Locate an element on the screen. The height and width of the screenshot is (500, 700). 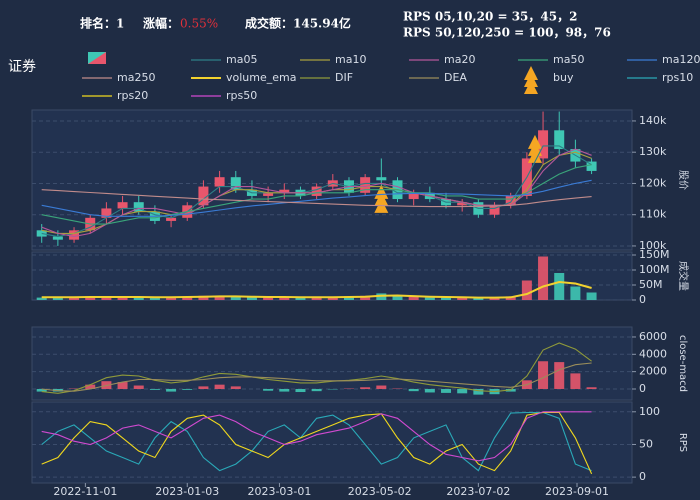
legend-label: DEA is located at coordinates (455, 77).